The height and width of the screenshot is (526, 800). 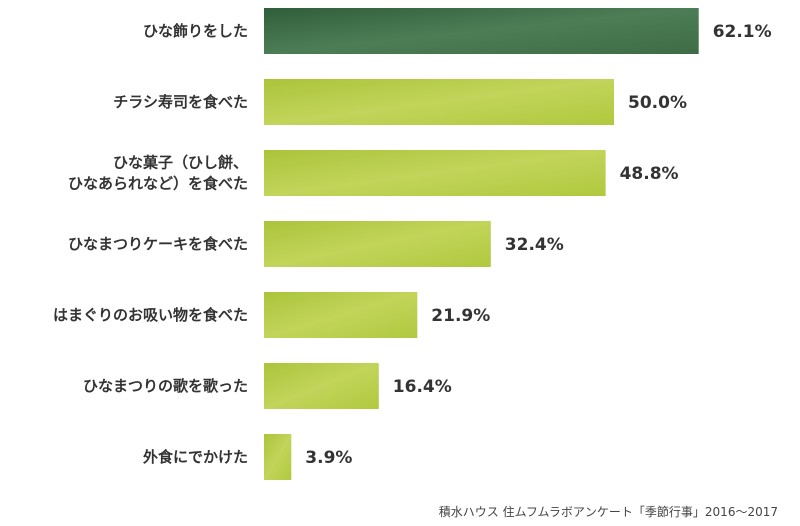 What do you see at coordinates (657, 103) in the screenshot?
I see `value-label-1: 50.0%` at bounding box center [657, 103].